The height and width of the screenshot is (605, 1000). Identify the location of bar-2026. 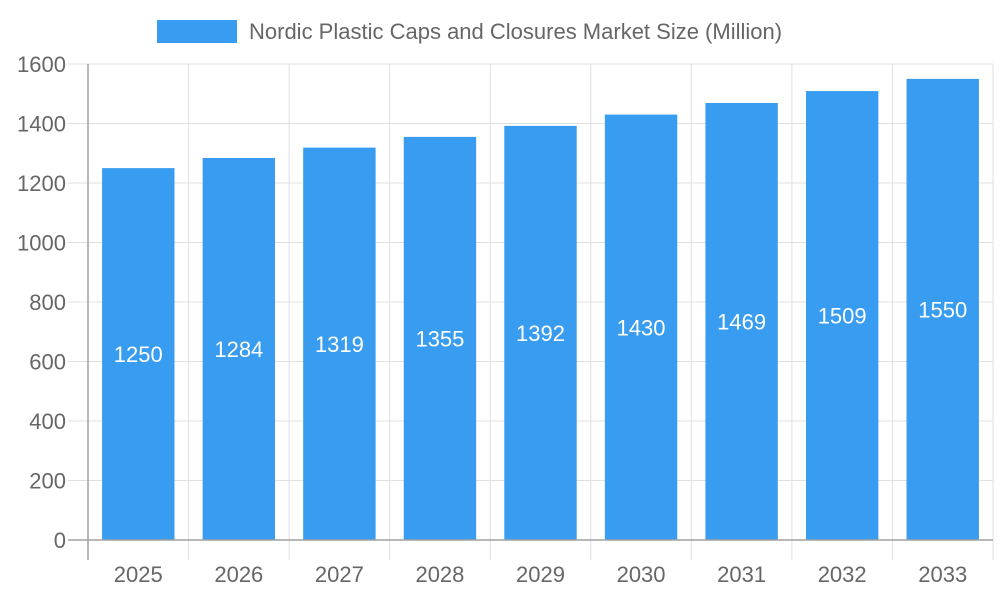
(239, 349).